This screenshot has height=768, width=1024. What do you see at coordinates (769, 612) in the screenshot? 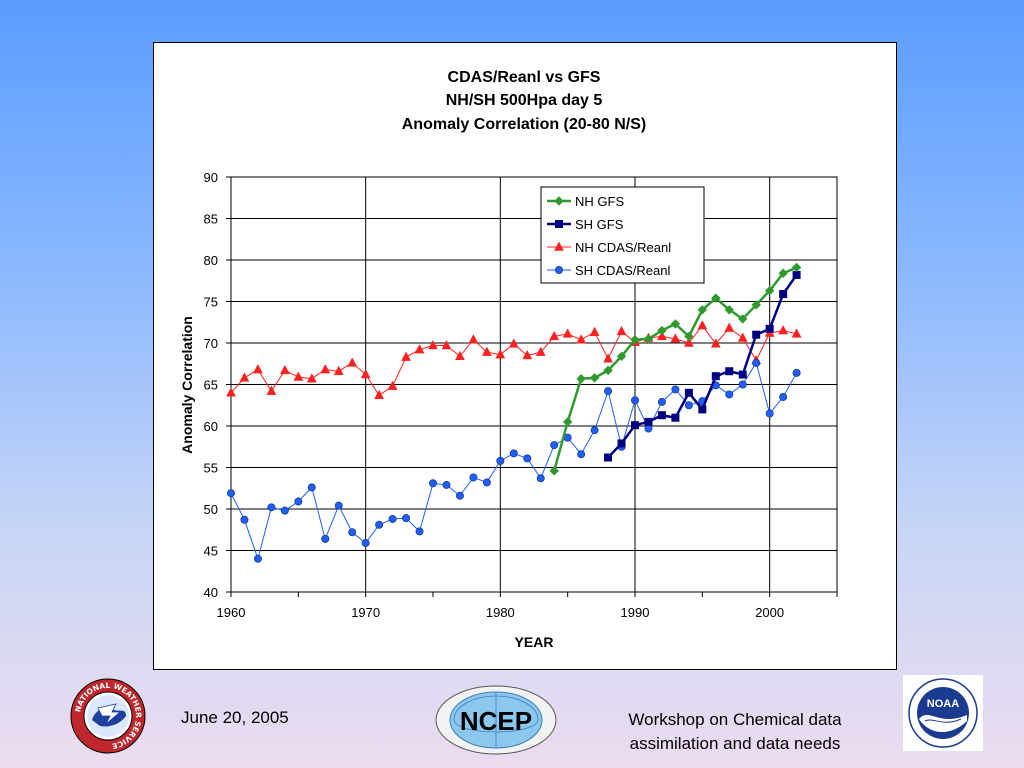
I see `x-tick-label: 2000` at bounding box center [769, 612].